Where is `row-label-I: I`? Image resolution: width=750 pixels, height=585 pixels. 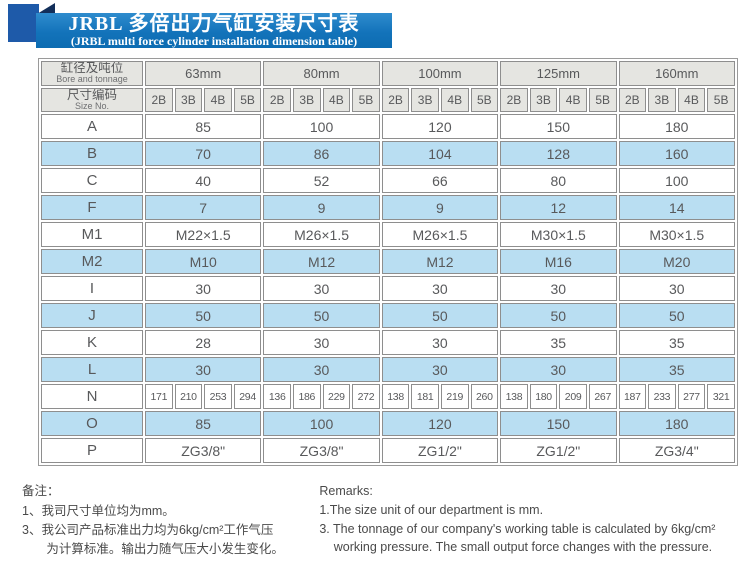 row-label-I: I is located at coordinates (92, 289).